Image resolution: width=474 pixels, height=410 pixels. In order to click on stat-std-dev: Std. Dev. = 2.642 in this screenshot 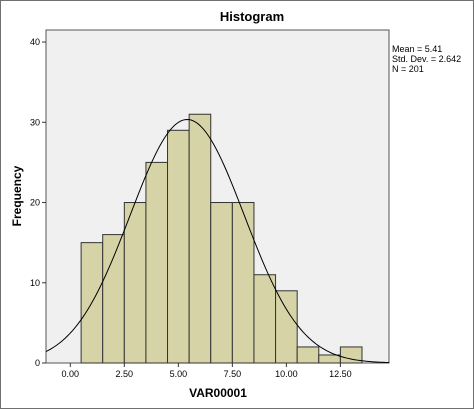, I will do `click(426, 59)`.